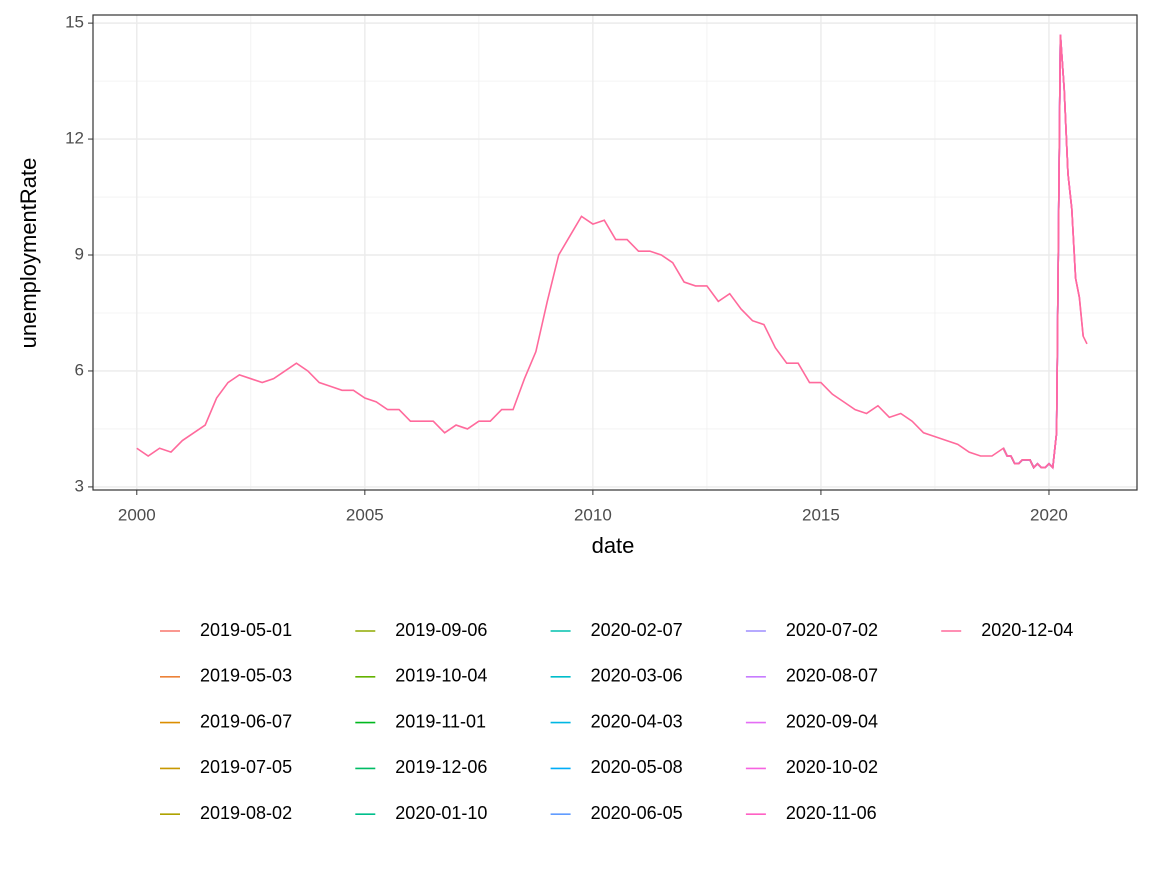 This screenshot has height=870, width=1152. I want to click on legend-label: 2019-05-03, so click(246, 676).